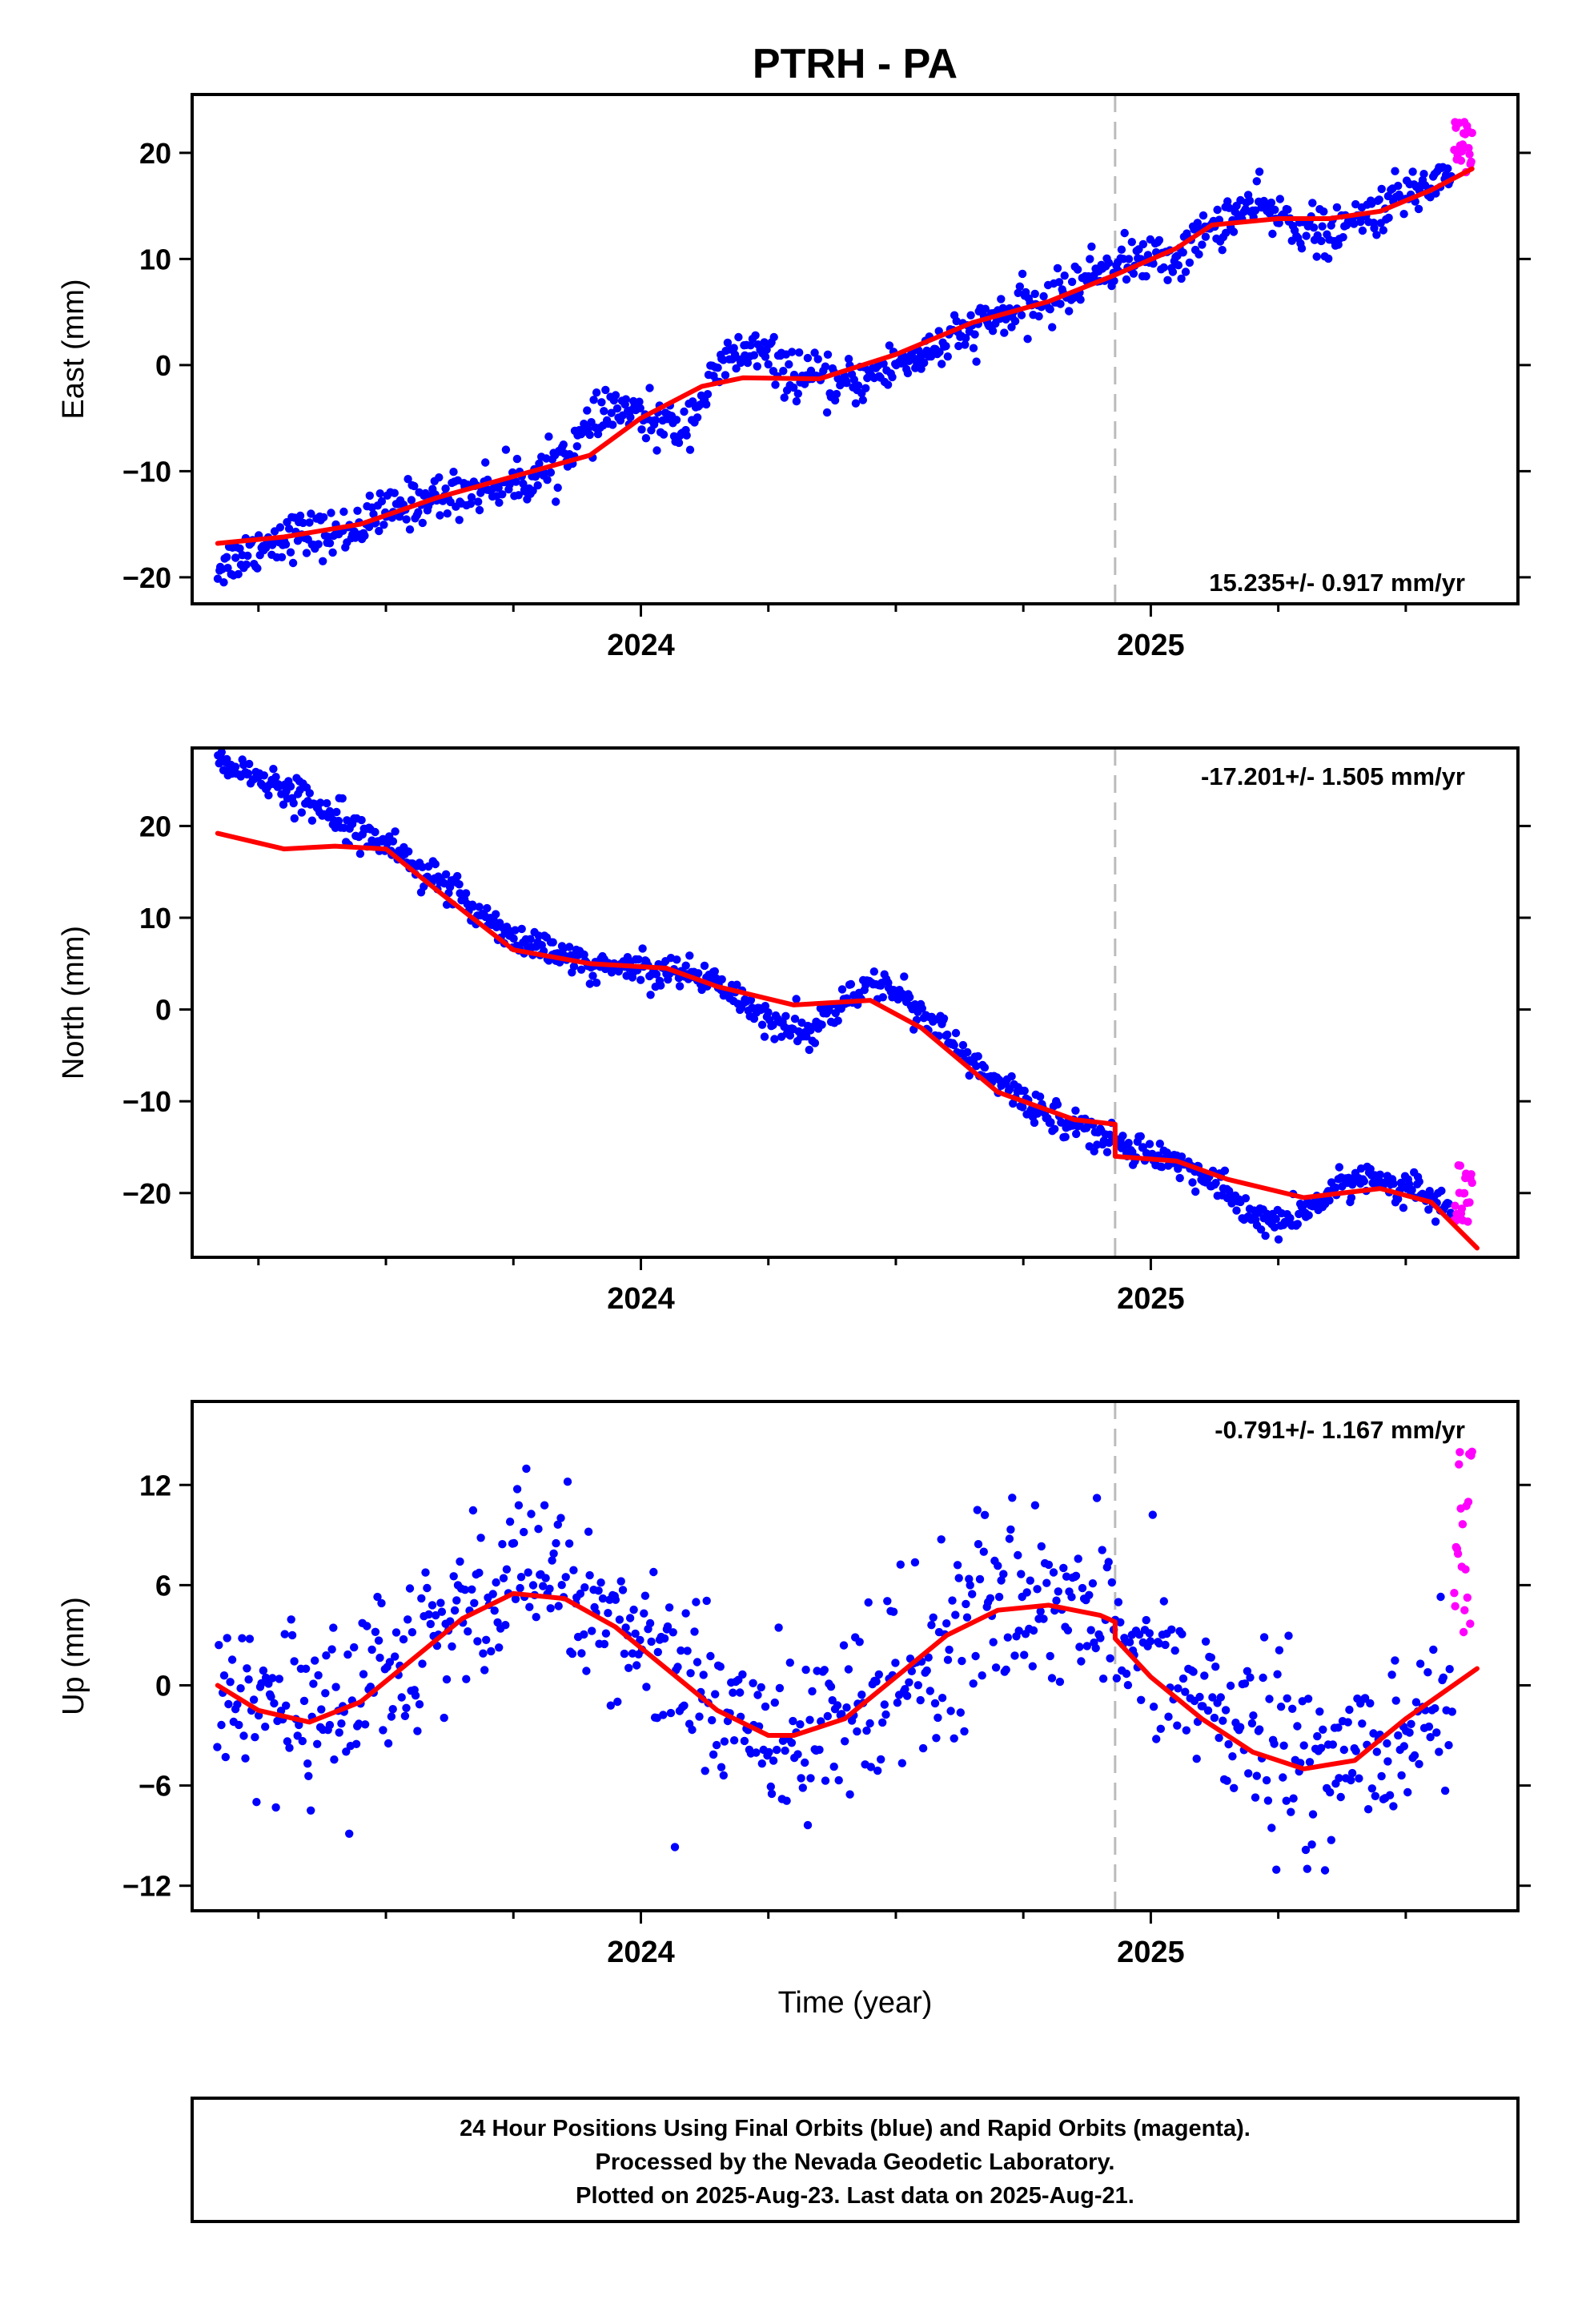 This screenshot has height=2324, width=1582. Describe the element at coordinates (1461, 1165) in the screenshot. I see `rapid-orbit-point` at that location.